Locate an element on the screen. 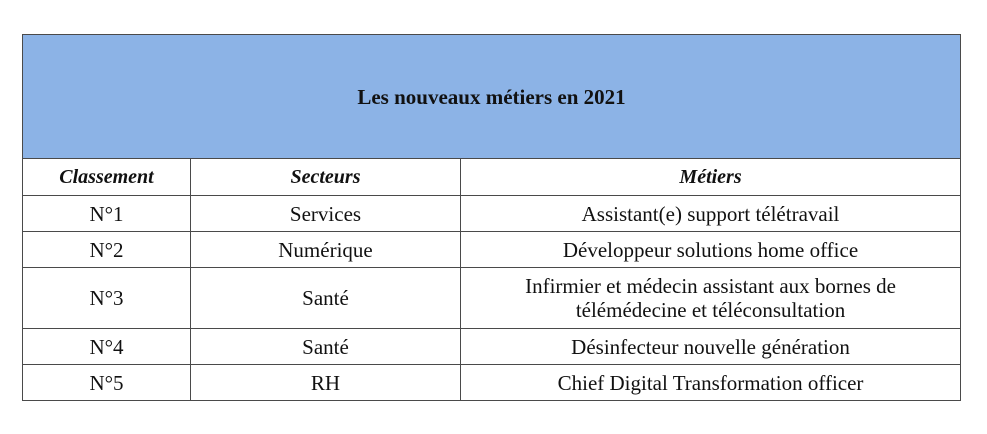 Image resolution: width=987 pixels, height=434 pixels. job-cell: Désinfecteur nouvelle génération is located at coordinates (710, 346).